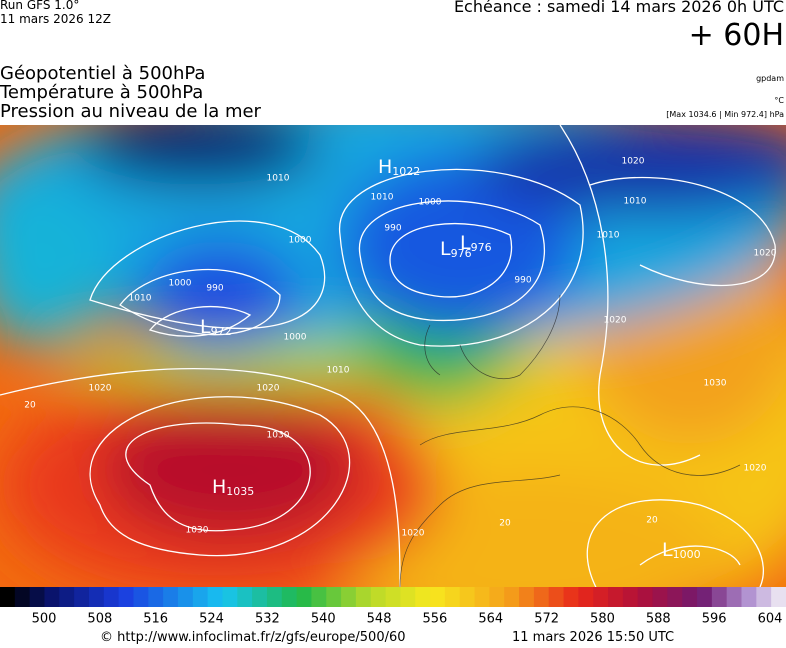 The image size is (786, 648). I want to click on echeance: Echéance : samedi 14 mars 2026 0h UTC, so click(618, 8).